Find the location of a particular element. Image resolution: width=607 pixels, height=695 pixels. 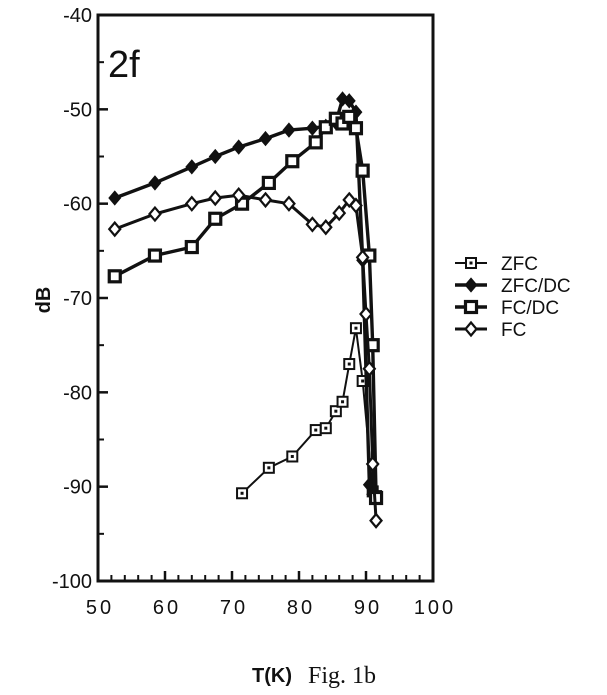

x-tick-label: 60 is located at coordinates (167, 608).